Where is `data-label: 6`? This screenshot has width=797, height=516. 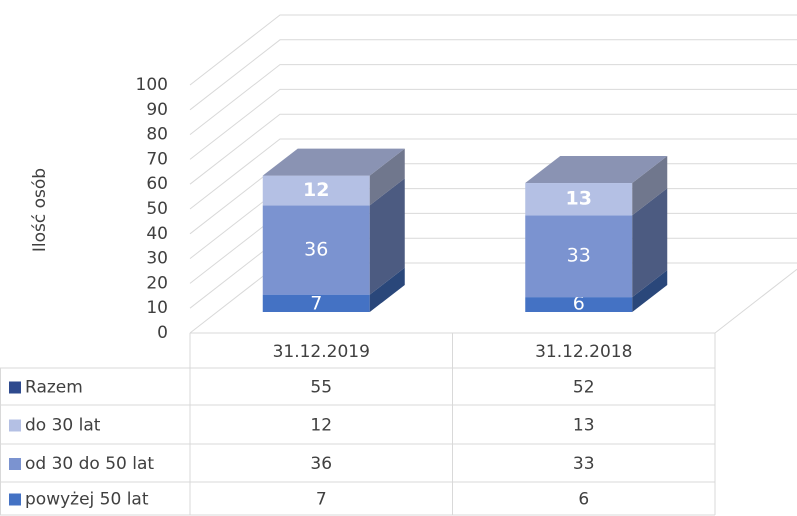
data-label: 6 is located at coordinates (579, 304).